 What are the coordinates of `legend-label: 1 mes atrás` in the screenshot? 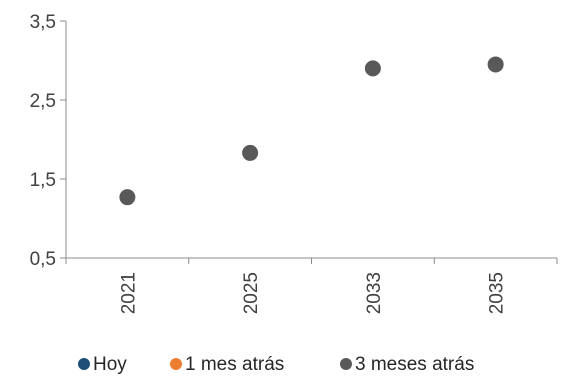 It's located at (234, 364).